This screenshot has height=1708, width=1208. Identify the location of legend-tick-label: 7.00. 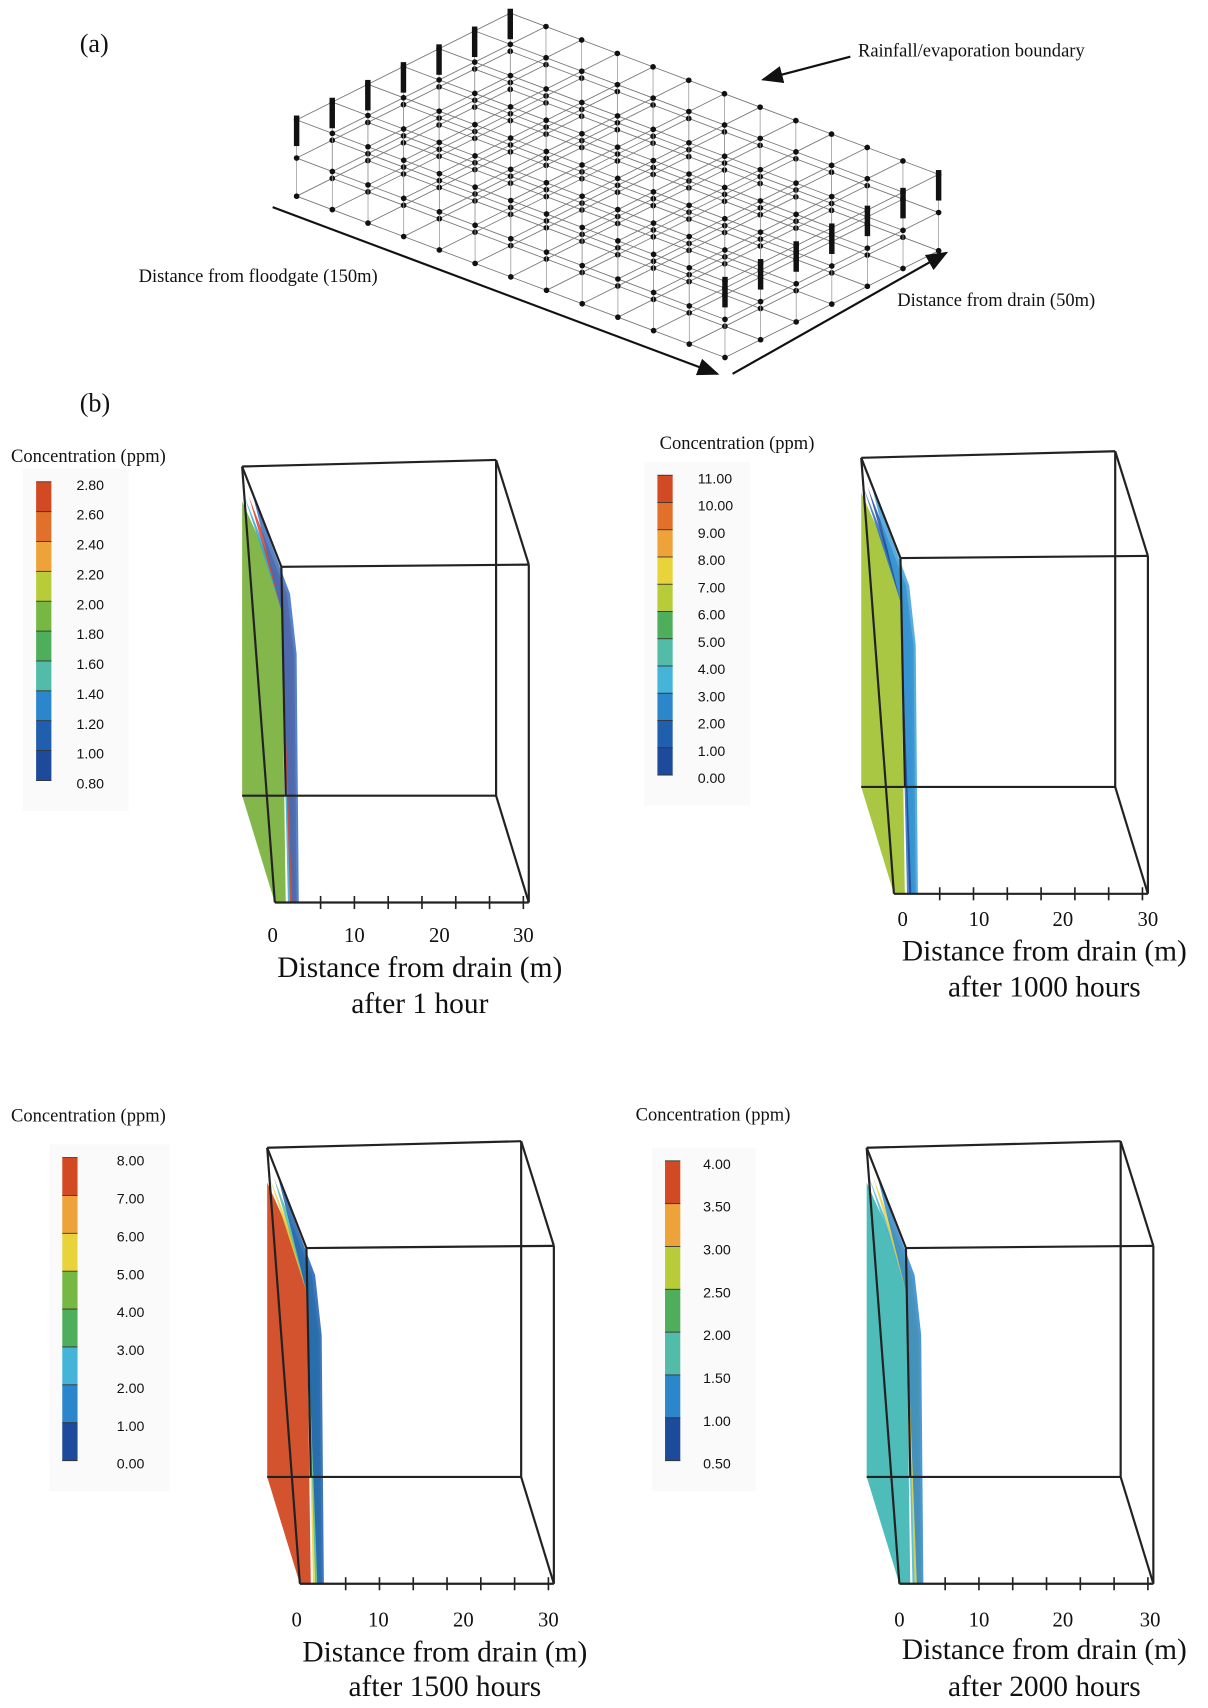
(712, 588).